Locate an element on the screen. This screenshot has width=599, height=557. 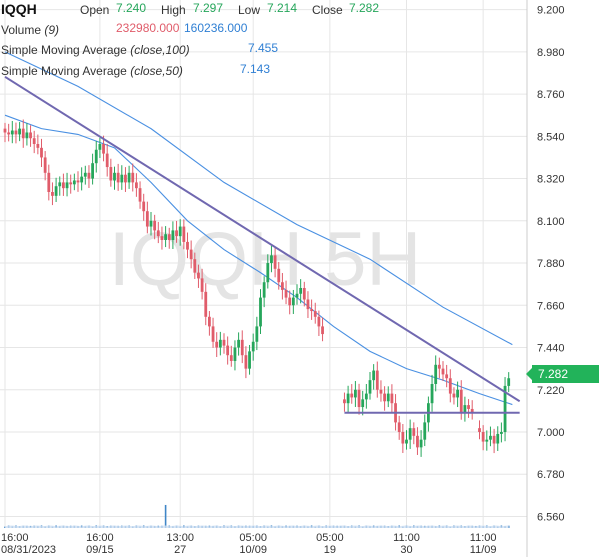
sma100-label: Simple Moving Average (close,100) is located at coordinates (95, 50).